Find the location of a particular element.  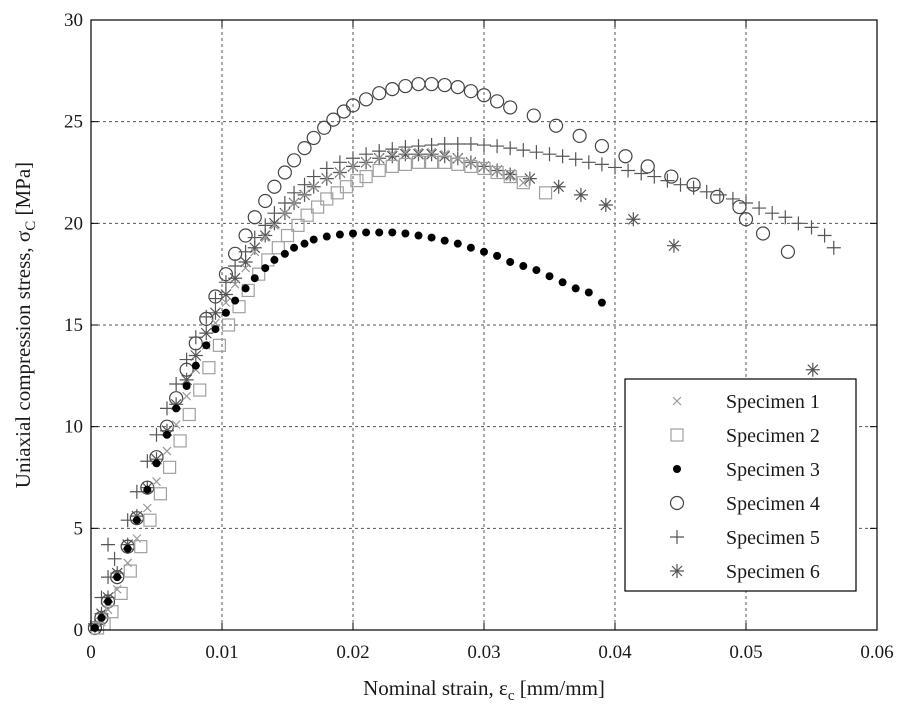

x-tick-label: 0.01 is located at coordinates (221, 652).